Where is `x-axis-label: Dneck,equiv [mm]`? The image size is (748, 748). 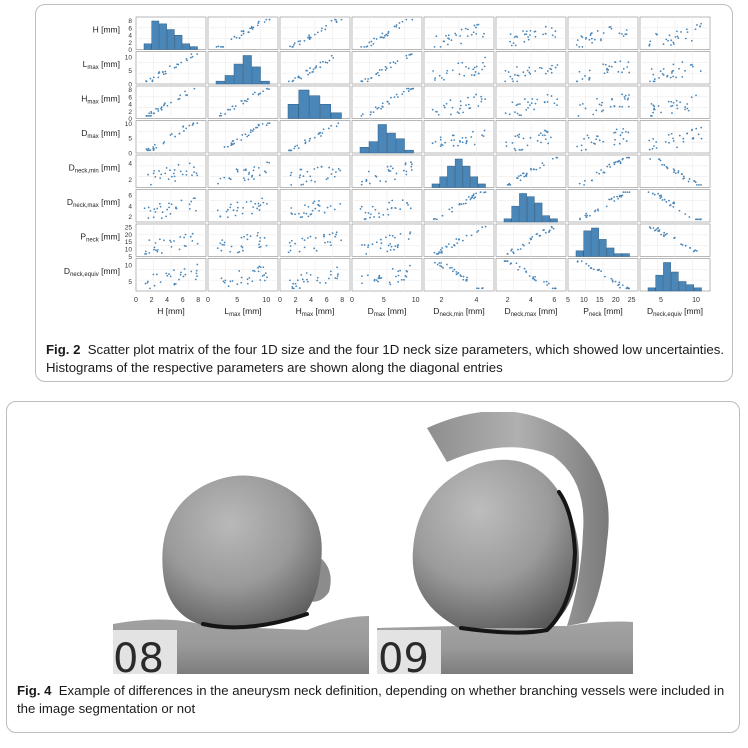 x-axis-label: Dneck,equiv [mm] is located at coordinates (675, 312).